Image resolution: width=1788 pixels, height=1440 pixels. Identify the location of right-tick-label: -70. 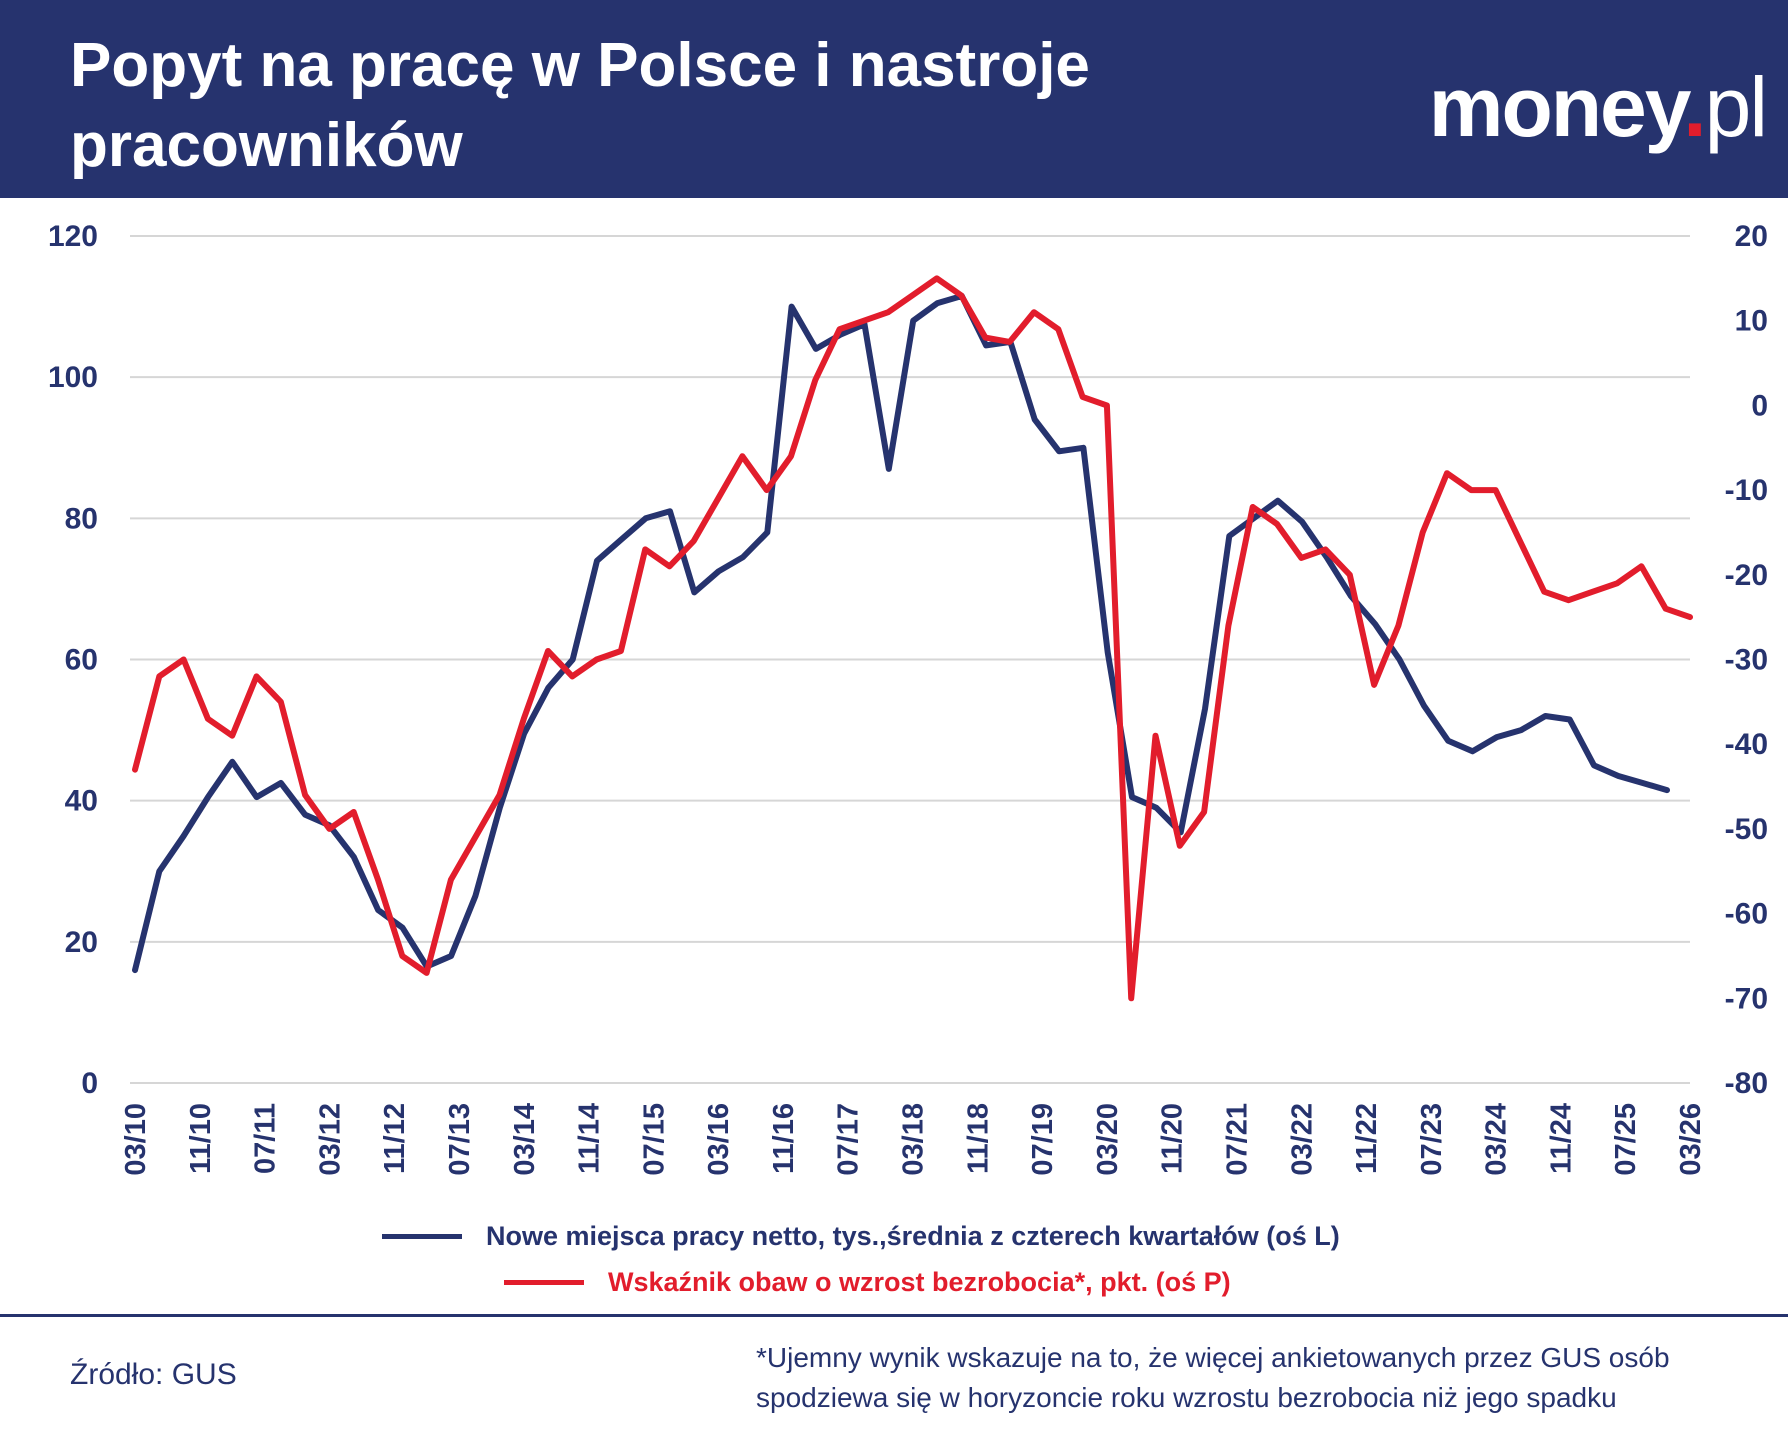
(1746, 998).